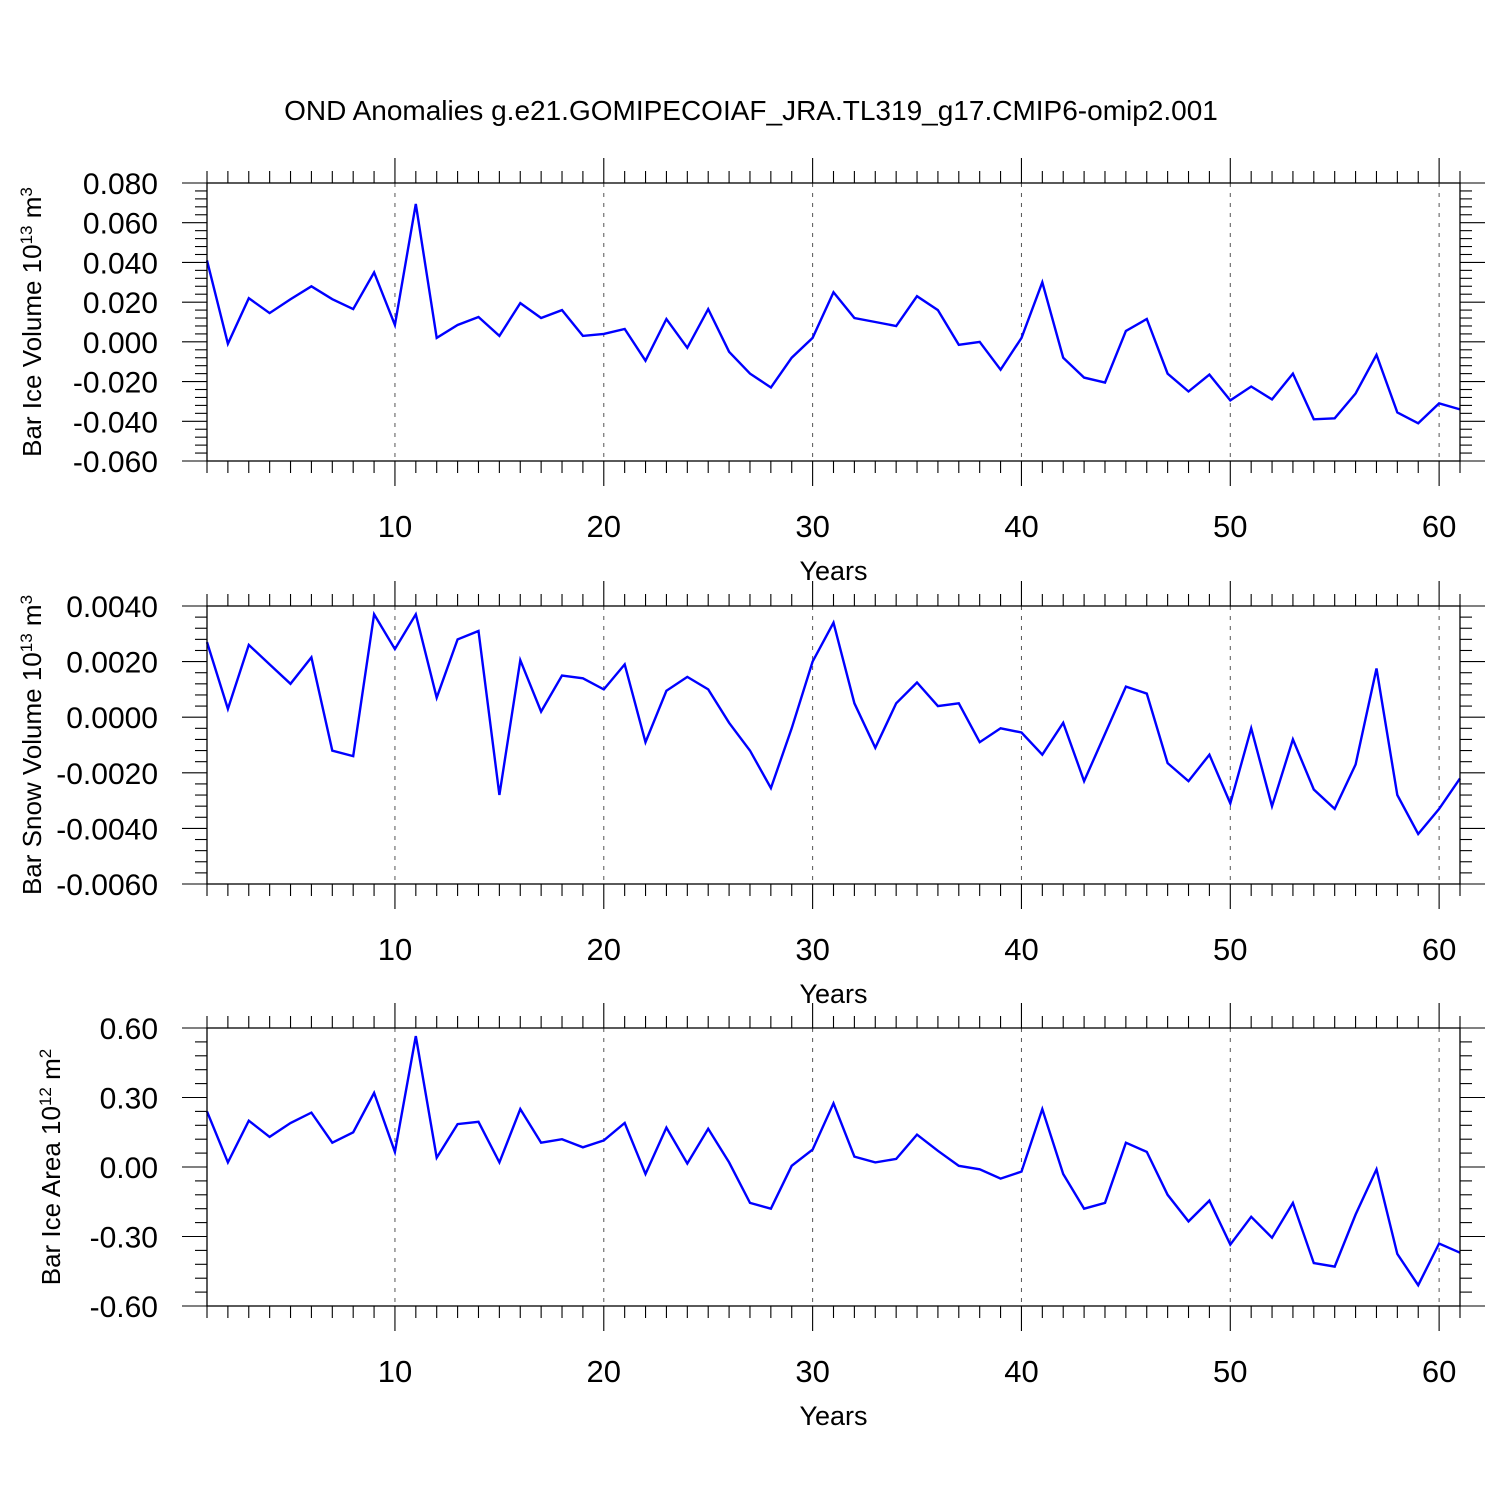 The height and width of the screenshot is (1500, 1500). I want to click on y-axis-label: Bar Snow Volume 1013 m3, so click(32, 745).